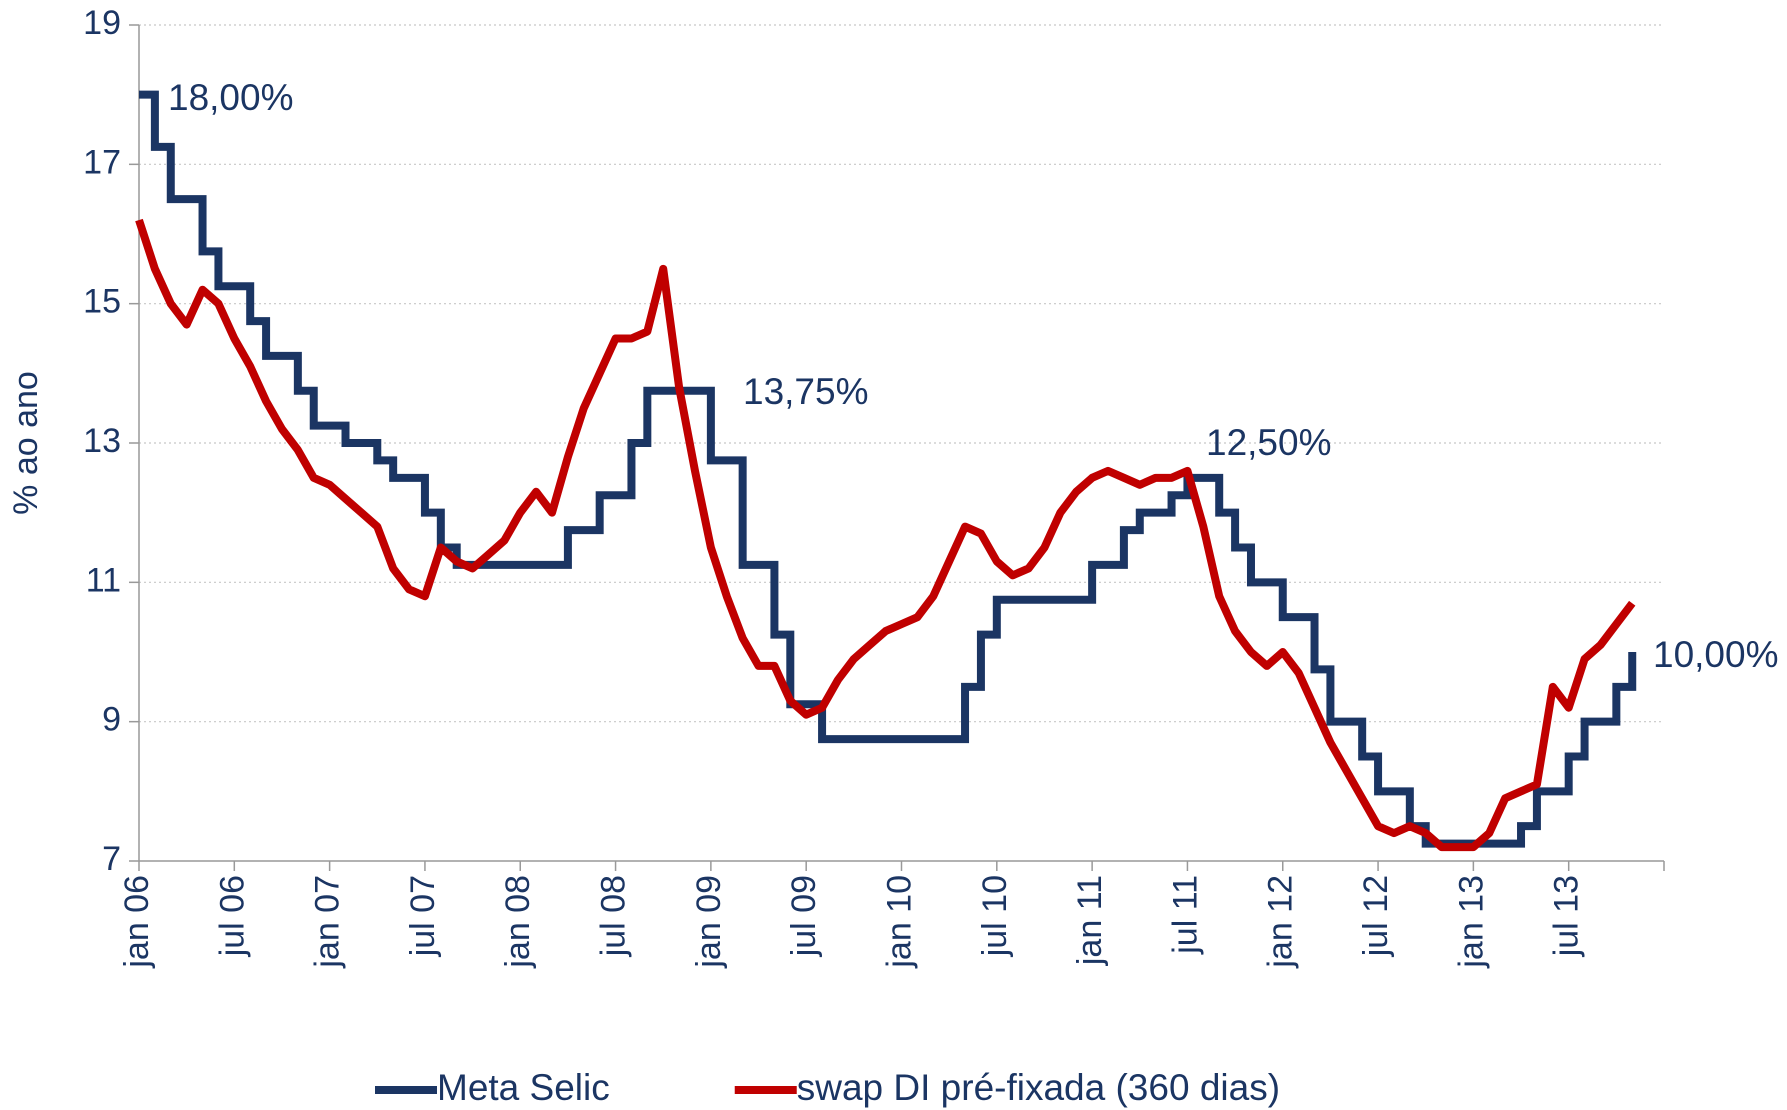  What do you see at coordinates (1281, 922) in the screenshot?
I see `x-tick-label: jan 12` at bounding box center [1281, 922].